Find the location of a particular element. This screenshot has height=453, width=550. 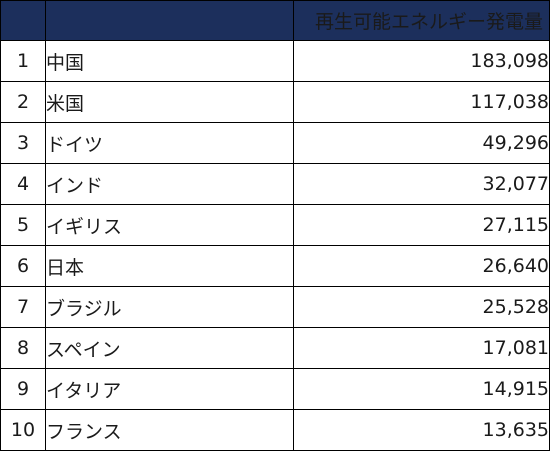

rank-cell: 1 is located at coordinates (23, 61).